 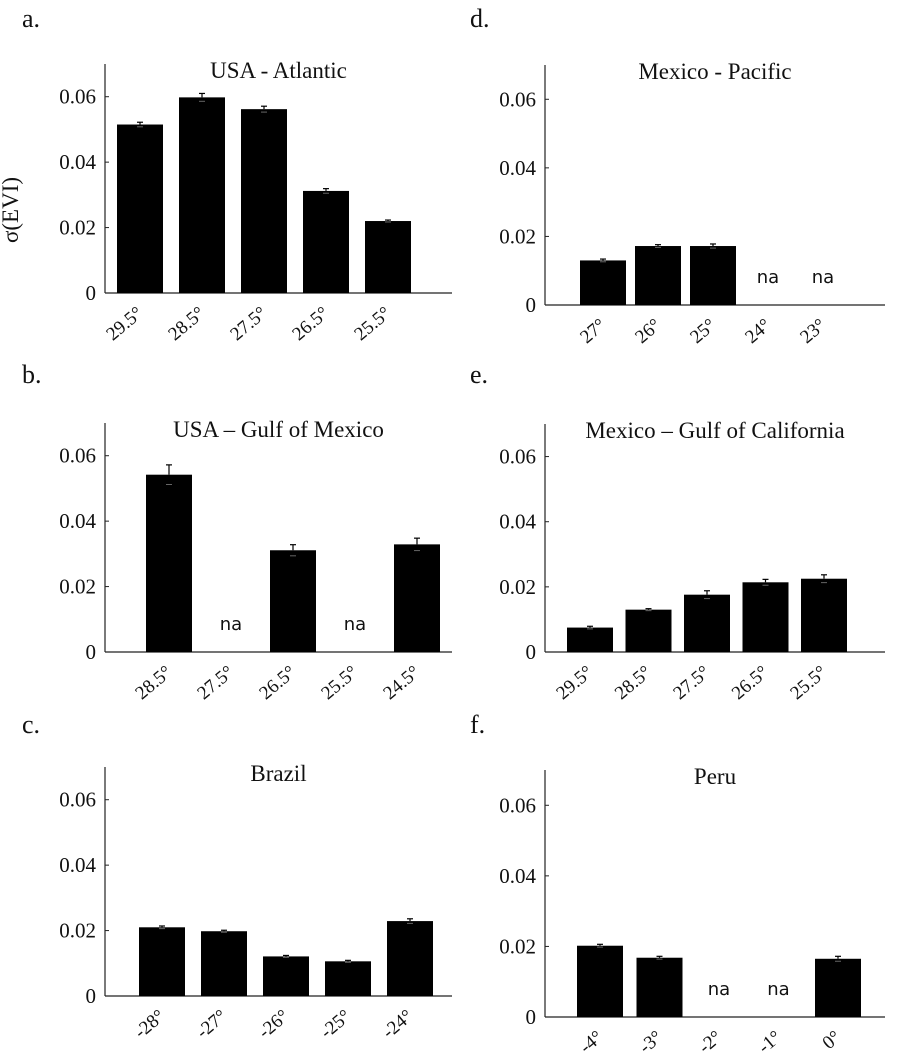 What do you see at coordinates (401, 683) in the screenshot?
I see `x-tick-label: 24.5°` at bounding box center [401, 683].